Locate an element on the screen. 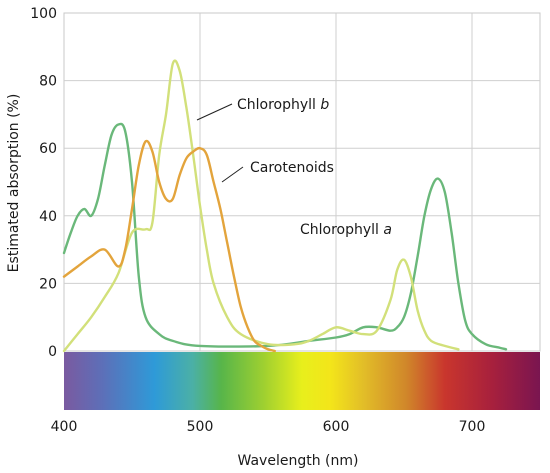  y-tick-label: 100 is located at coordinates (43, 14).